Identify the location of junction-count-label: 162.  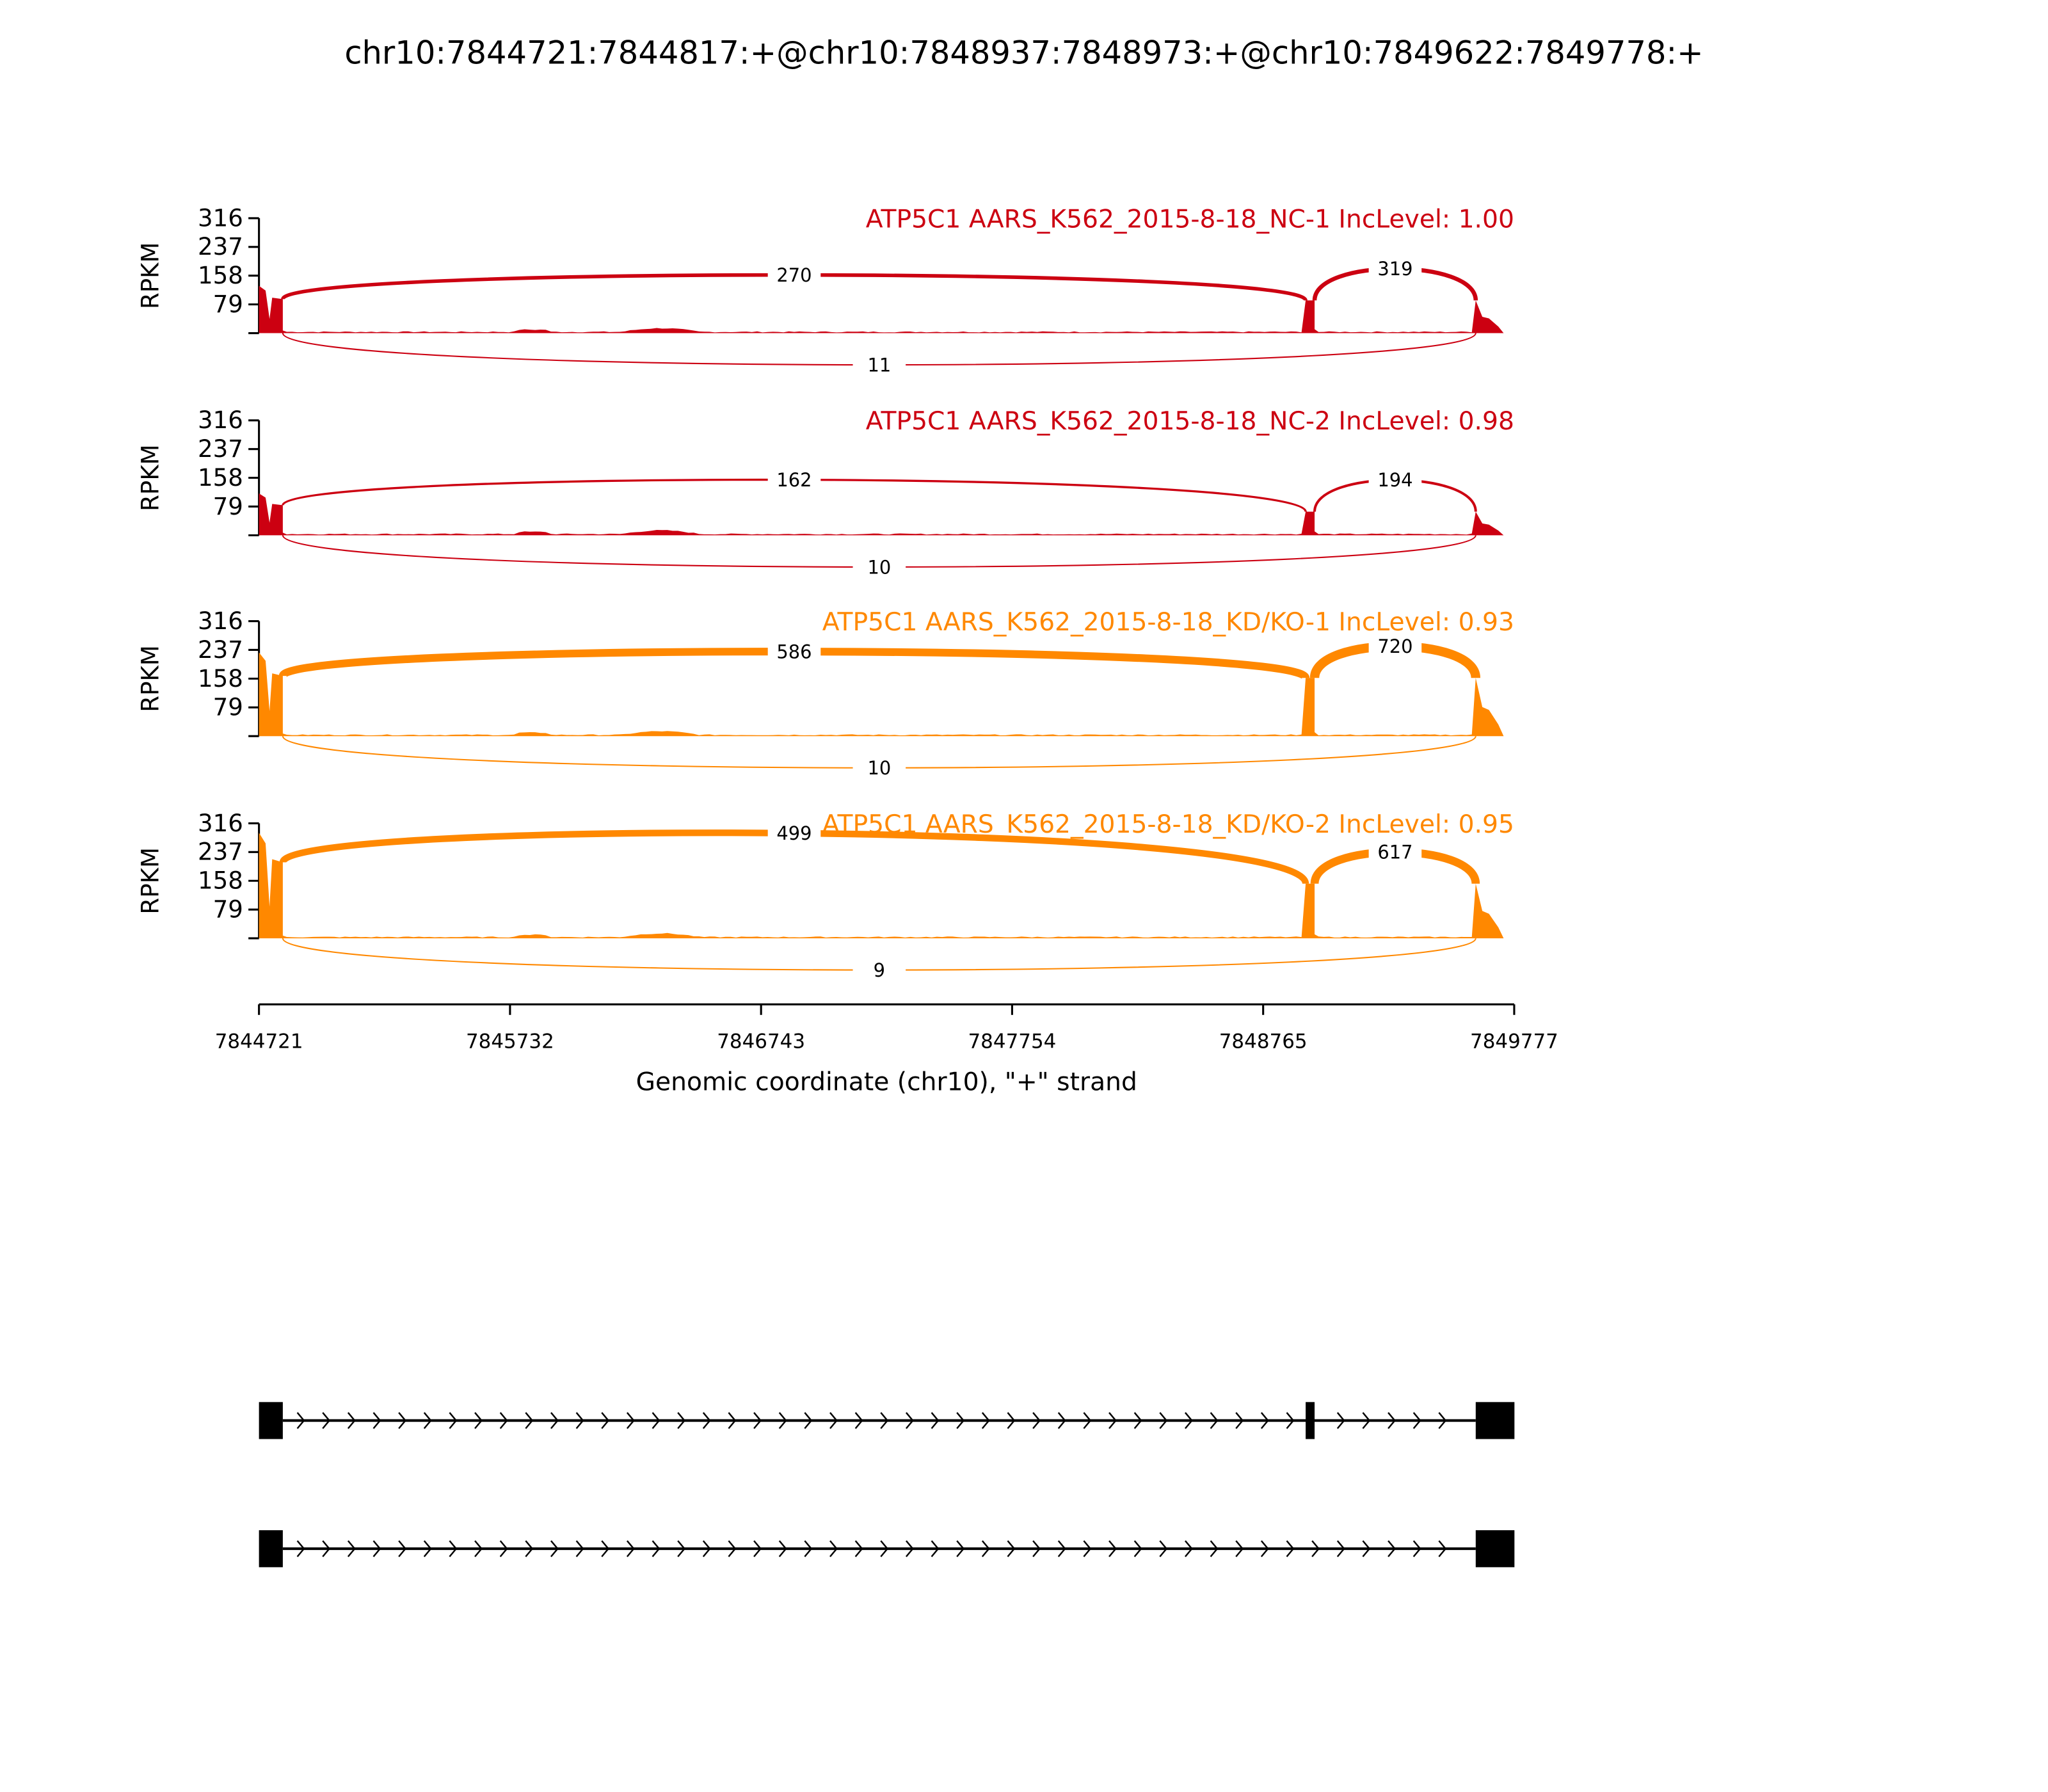
(794, 480).